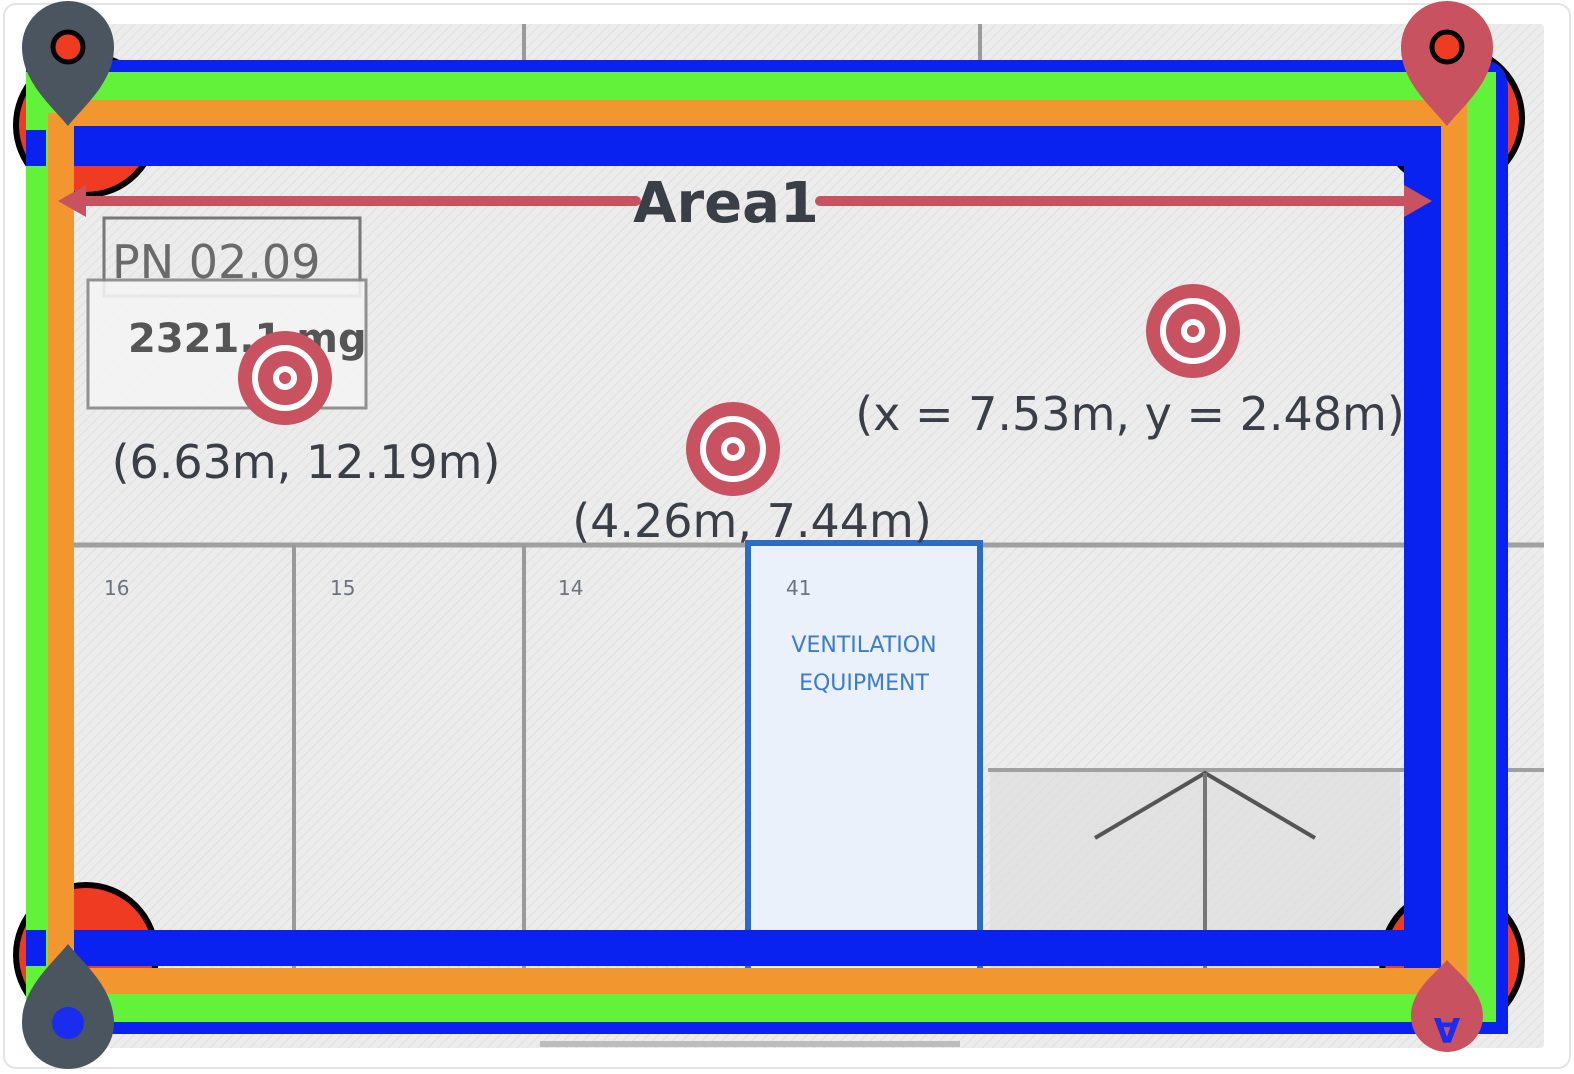  Describe the element at coordinates (116, 588) in the screenshot. I see `bay-label: 16` at that location.